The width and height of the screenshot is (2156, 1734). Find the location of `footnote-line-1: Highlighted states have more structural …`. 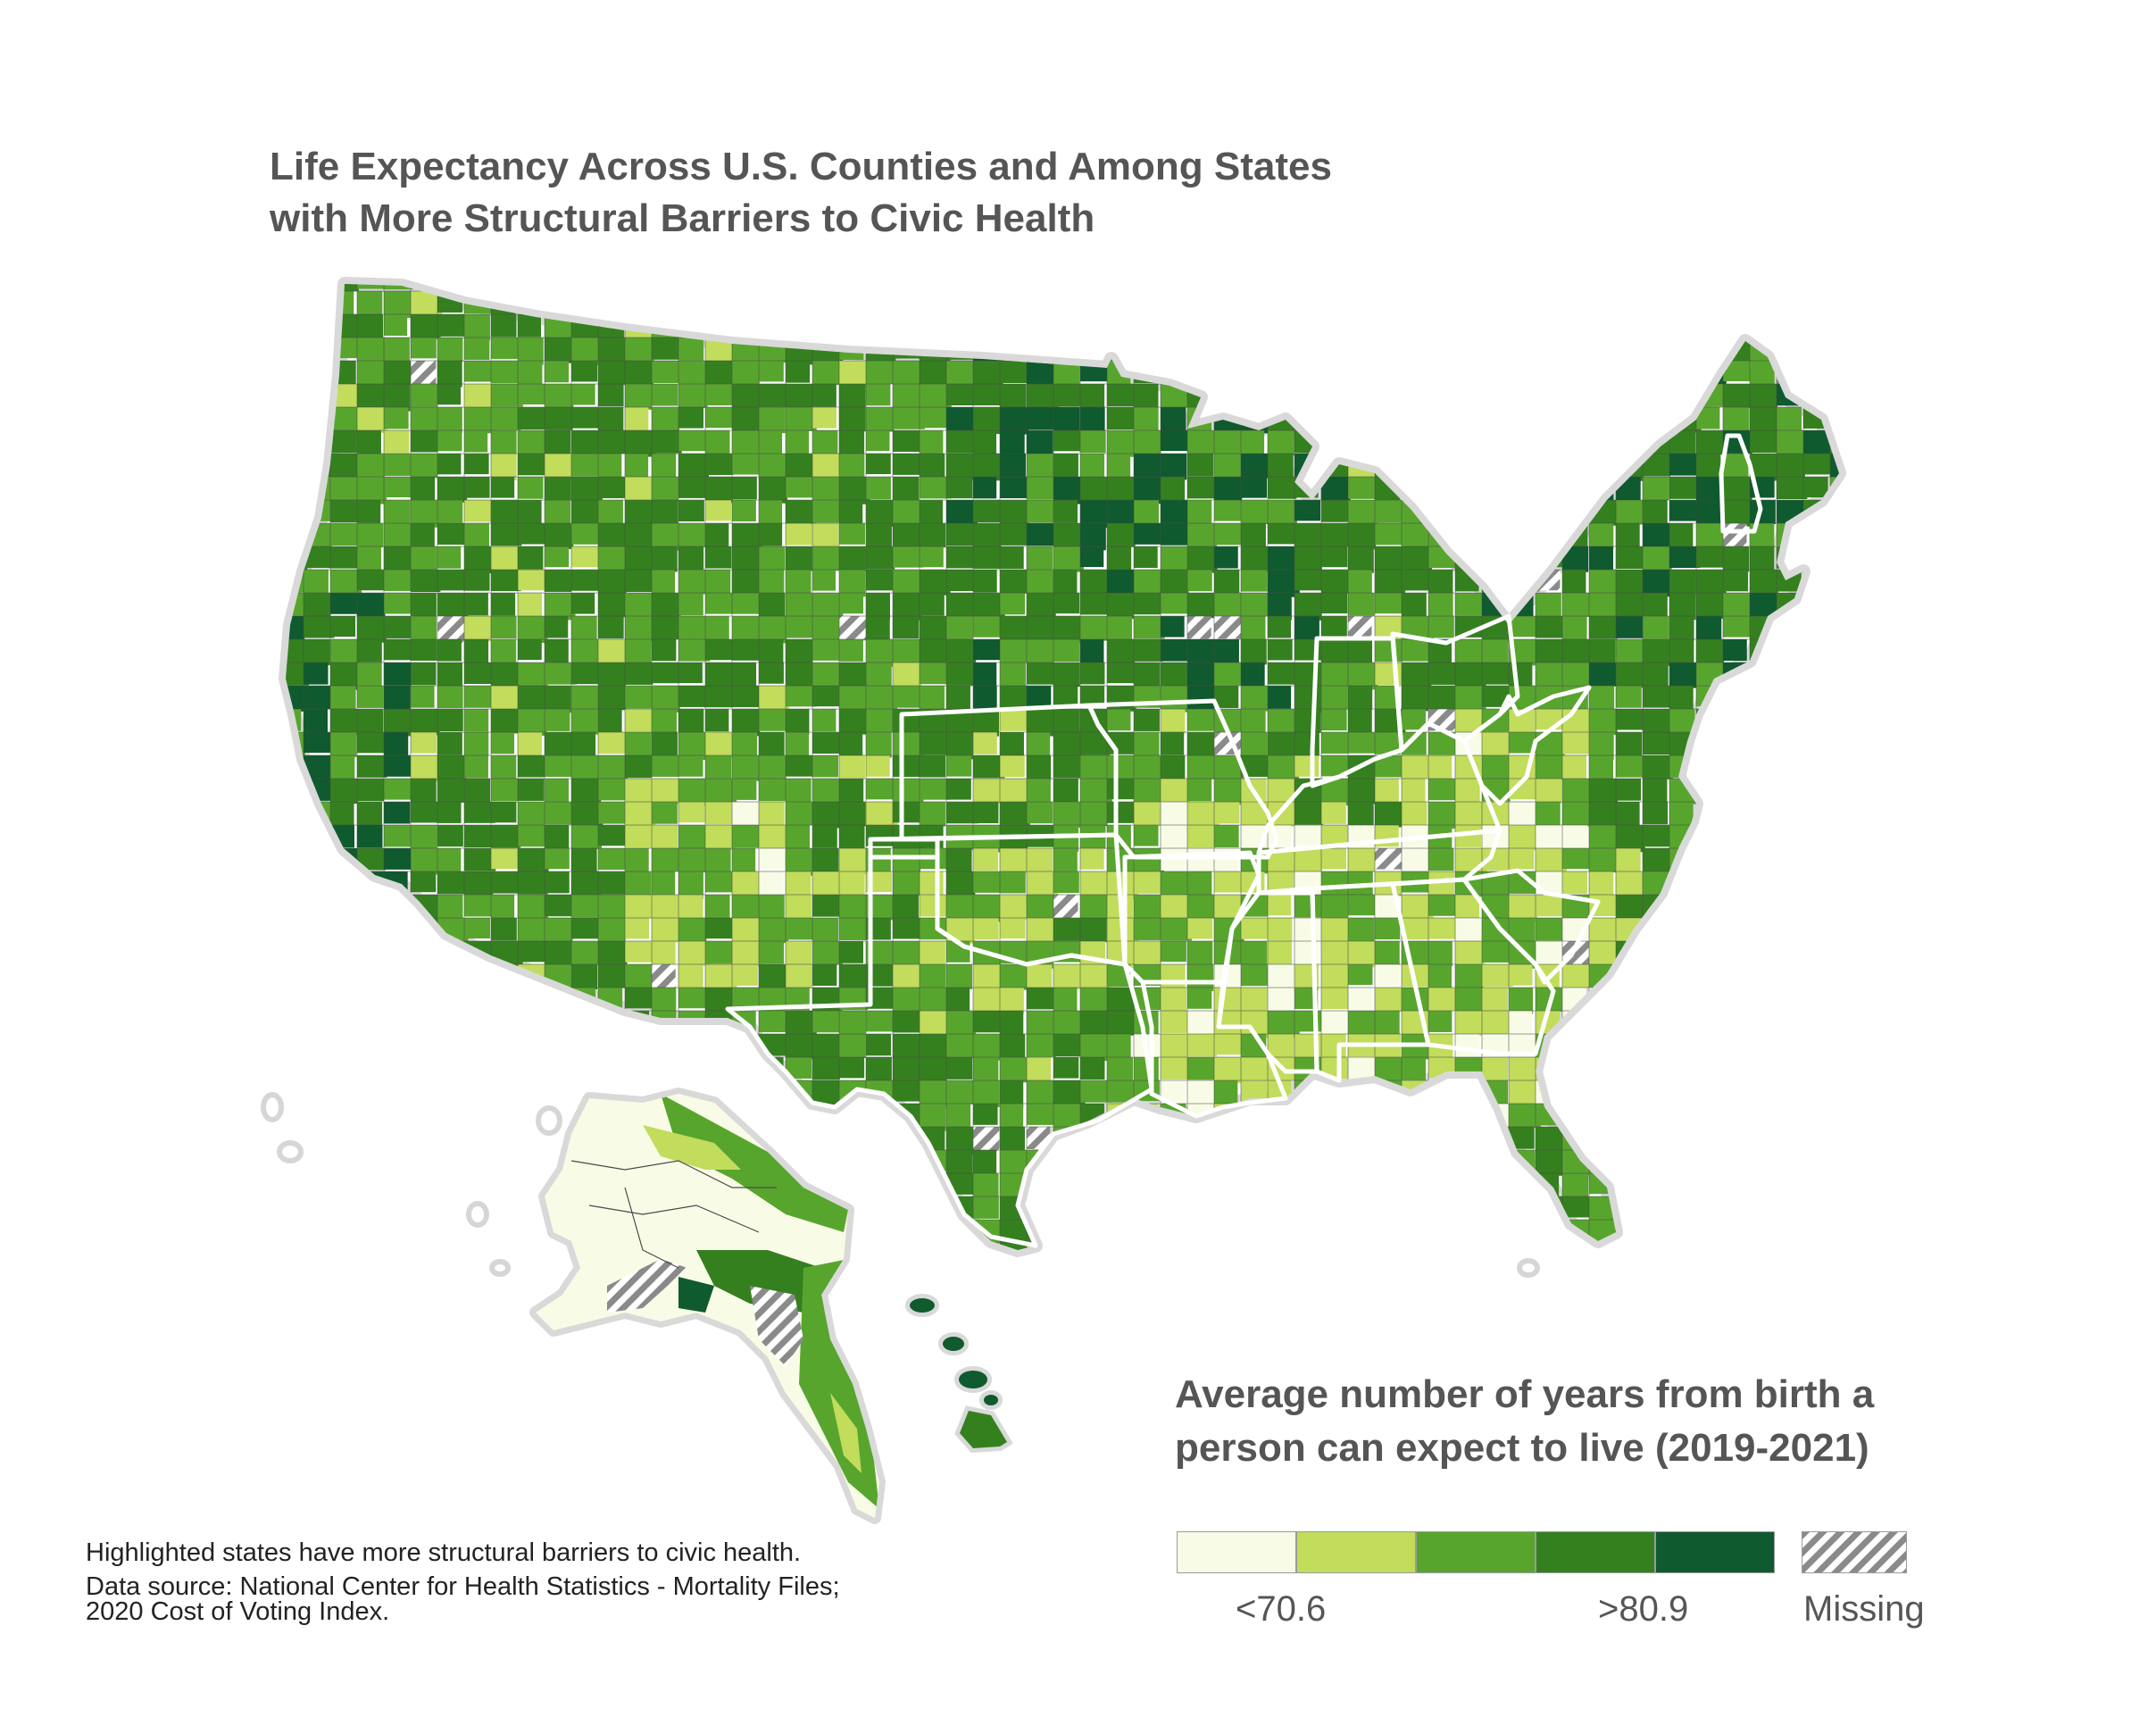

footnote-line-1: Highlighted states have more structural … is located at coordinates (444, 1552).